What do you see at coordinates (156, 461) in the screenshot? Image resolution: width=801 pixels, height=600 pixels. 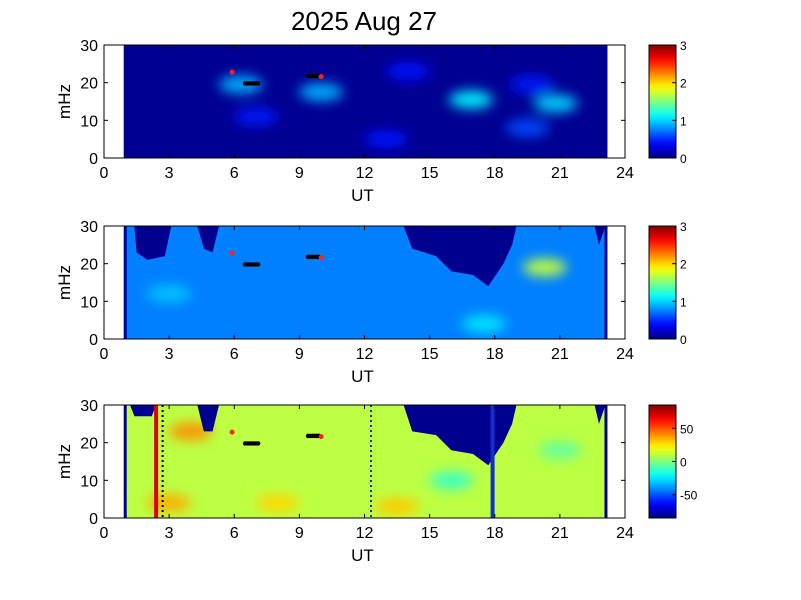 I see `vertical-bar-red` at bounding box center [156, 461].